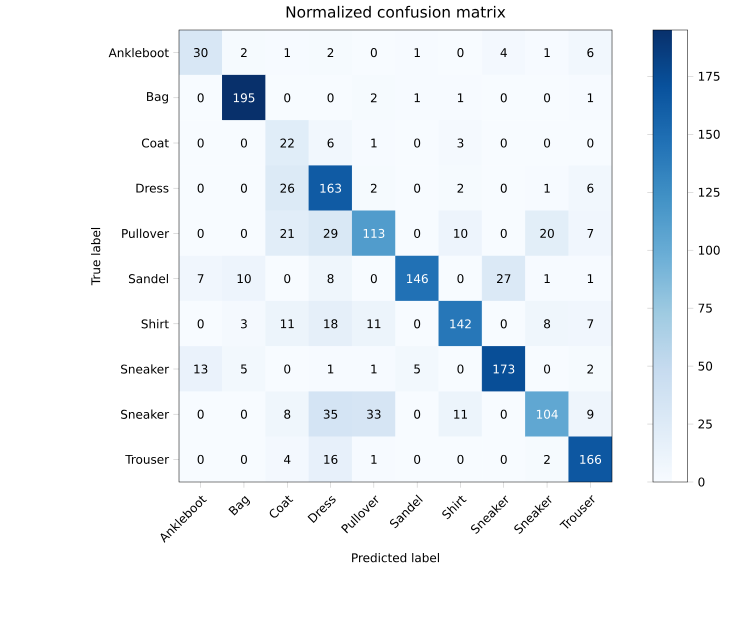 The width and height of the screenshot is (737, 626). What do you see at coordinates (591, 459) in the screenshot?
I see `data-label: 166` at bounding box center [591, 459].